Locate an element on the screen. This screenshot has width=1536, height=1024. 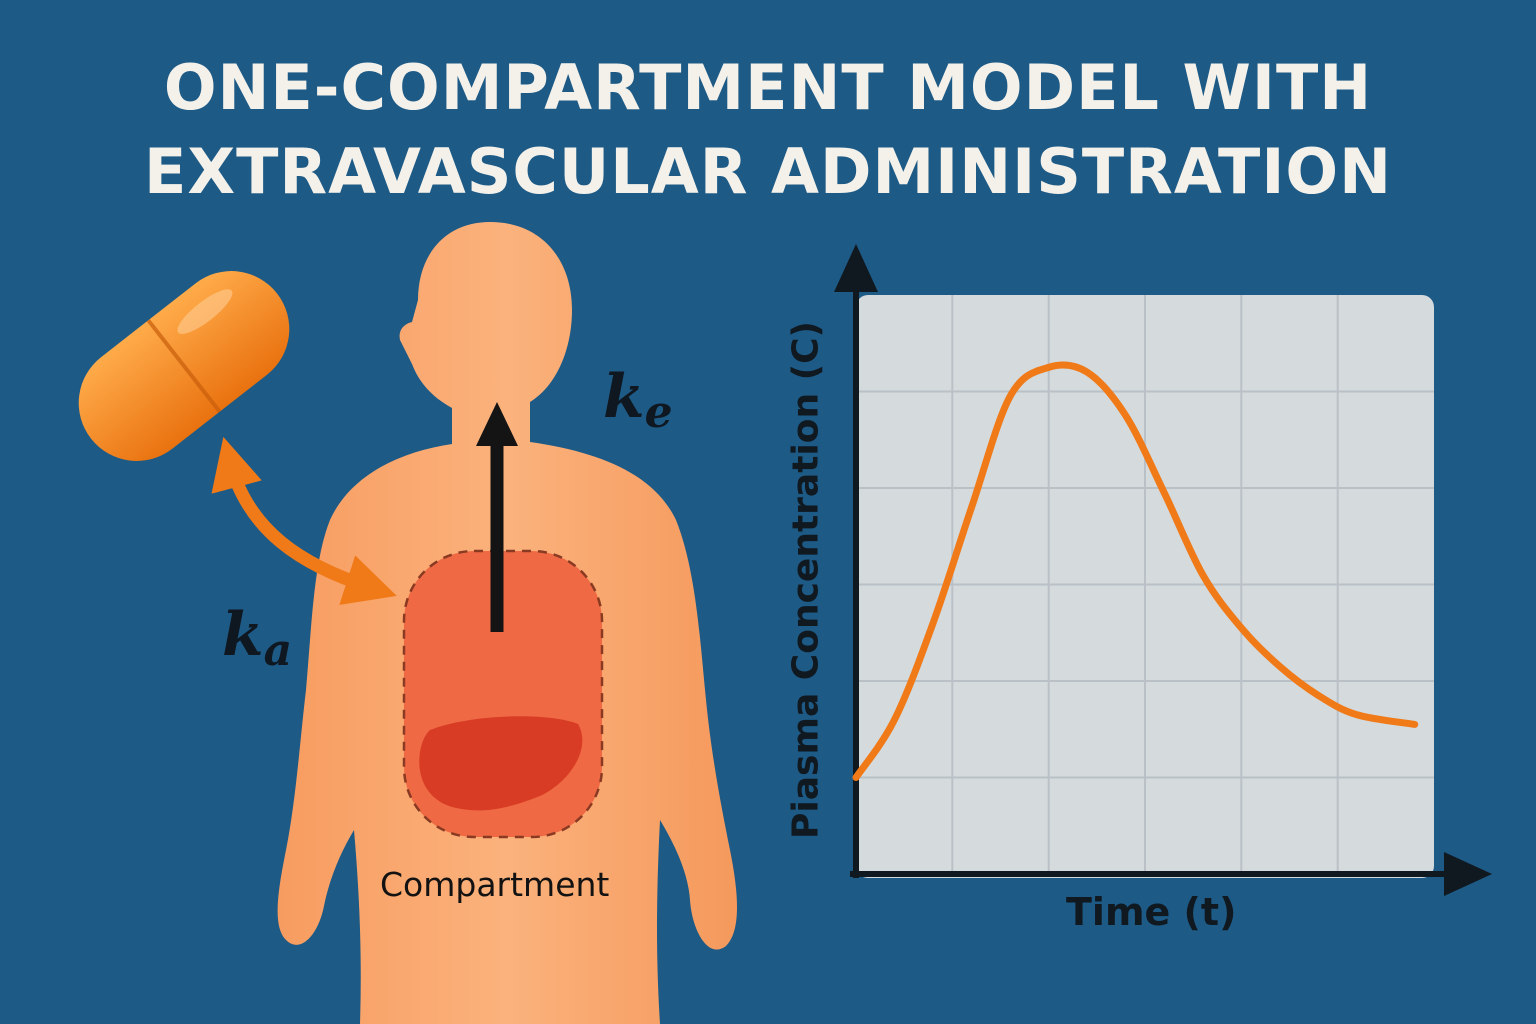
x-axis-arrowhead is located at coordinates (1468, 874).